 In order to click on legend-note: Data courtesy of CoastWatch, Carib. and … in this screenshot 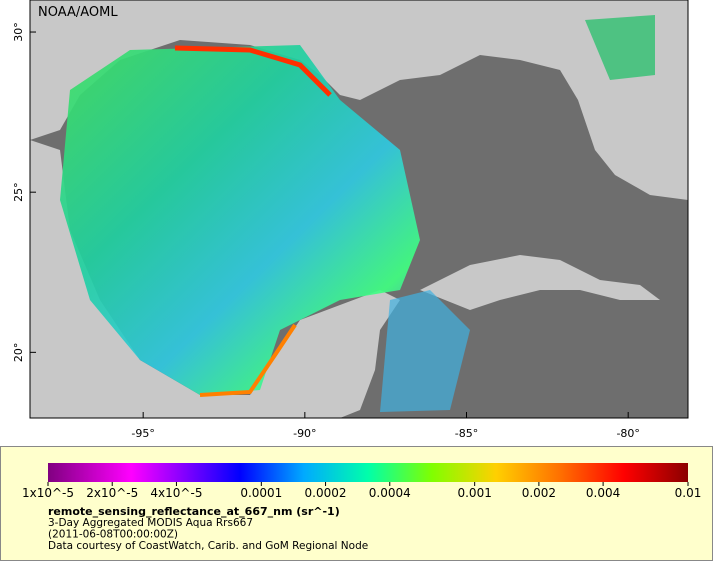, I will do `click(208, 546)`.